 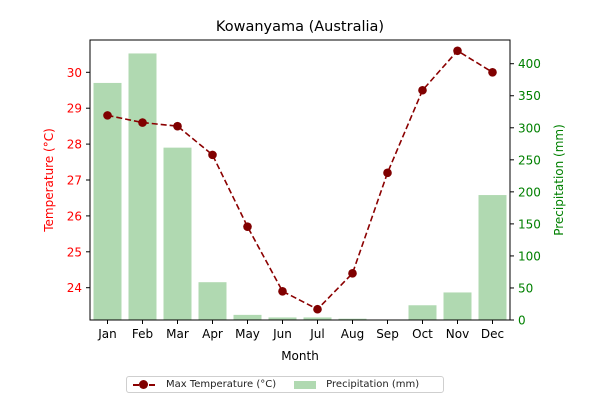 I want to click on x-tick-label: Jan, so click(x=107, y=334).